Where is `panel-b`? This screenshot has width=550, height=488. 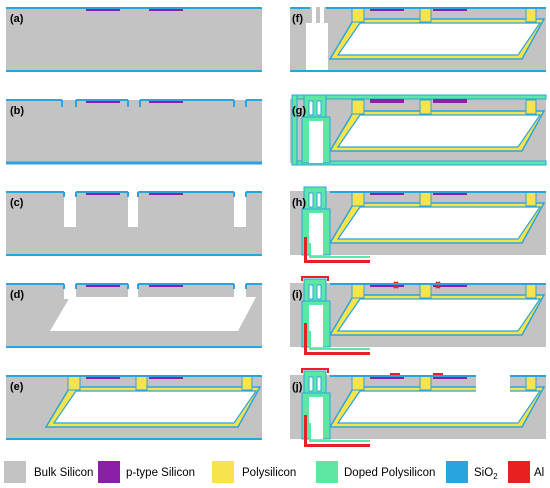
panel-b is located at coordinates (134, 131).